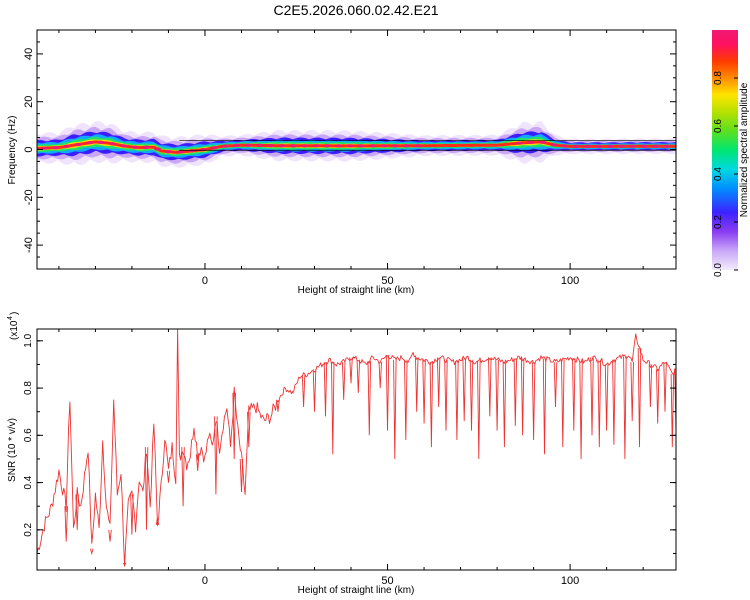 This screenshot has width=750, height=600. I want to click on snr-multiplier: (x10 4 ), so click(13, 326).